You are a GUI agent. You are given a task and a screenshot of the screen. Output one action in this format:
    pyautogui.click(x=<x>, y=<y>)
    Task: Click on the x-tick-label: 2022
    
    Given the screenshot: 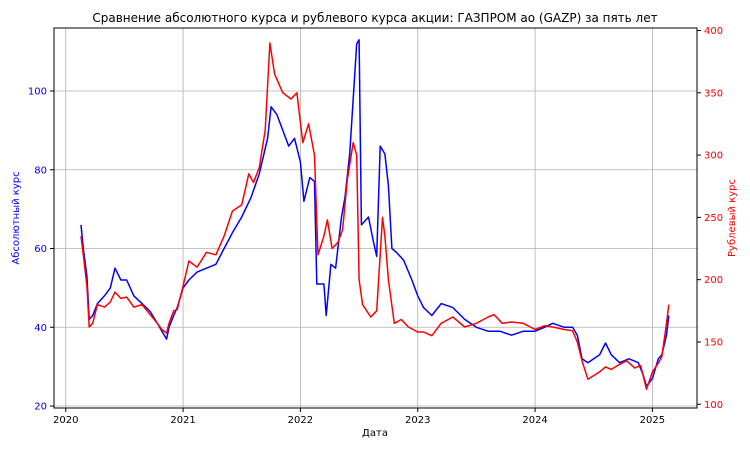 What is the action you would take?
    pyautogui.click(x=300, y=420)
    